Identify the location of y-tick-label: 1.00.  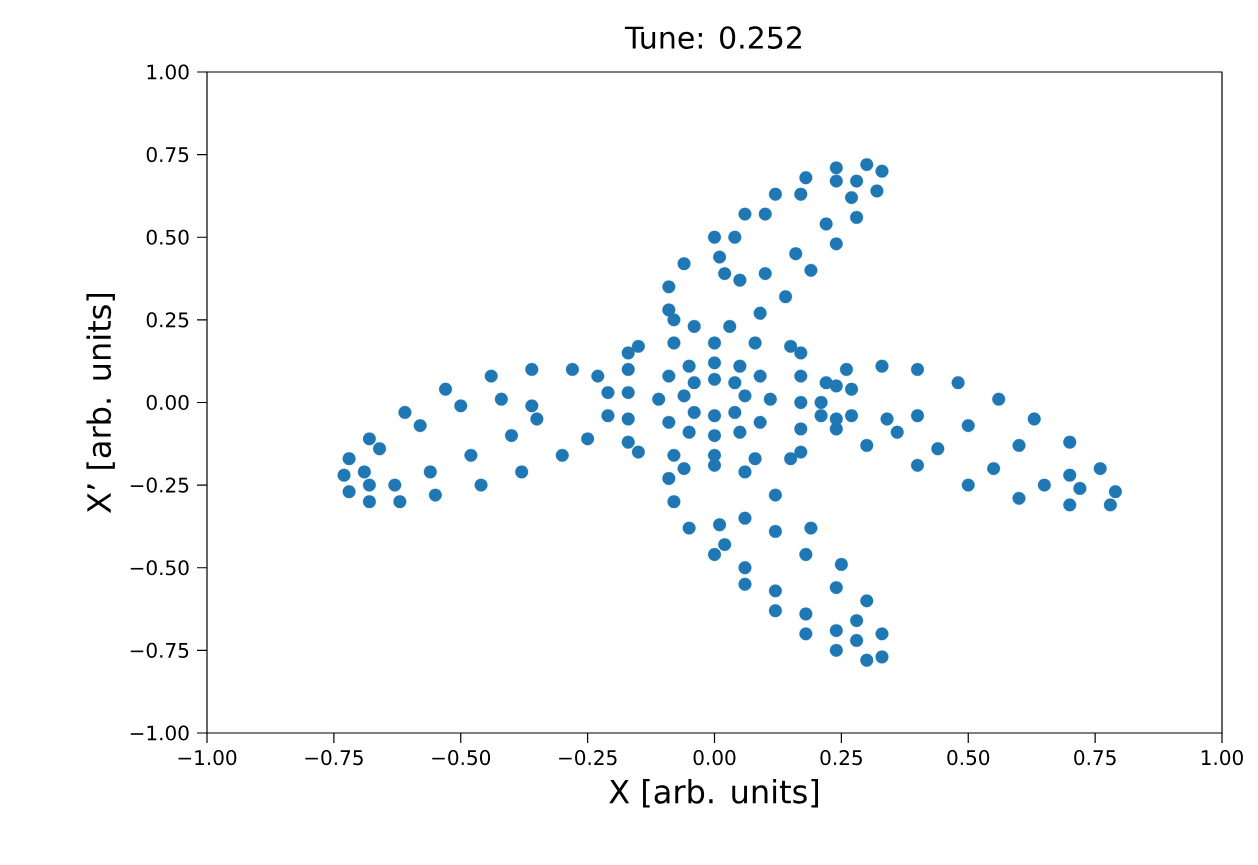
(168, 72).